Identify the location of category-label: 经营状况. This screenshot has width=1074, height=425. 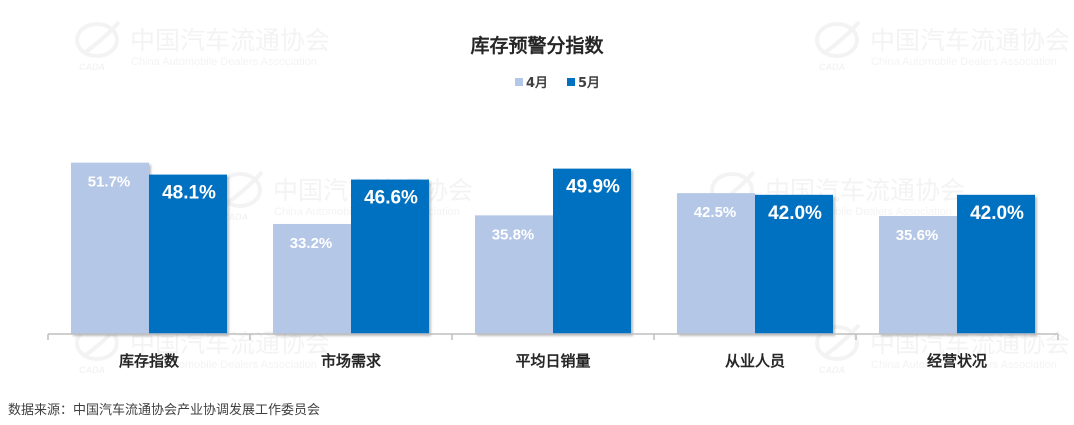
(957, 361).